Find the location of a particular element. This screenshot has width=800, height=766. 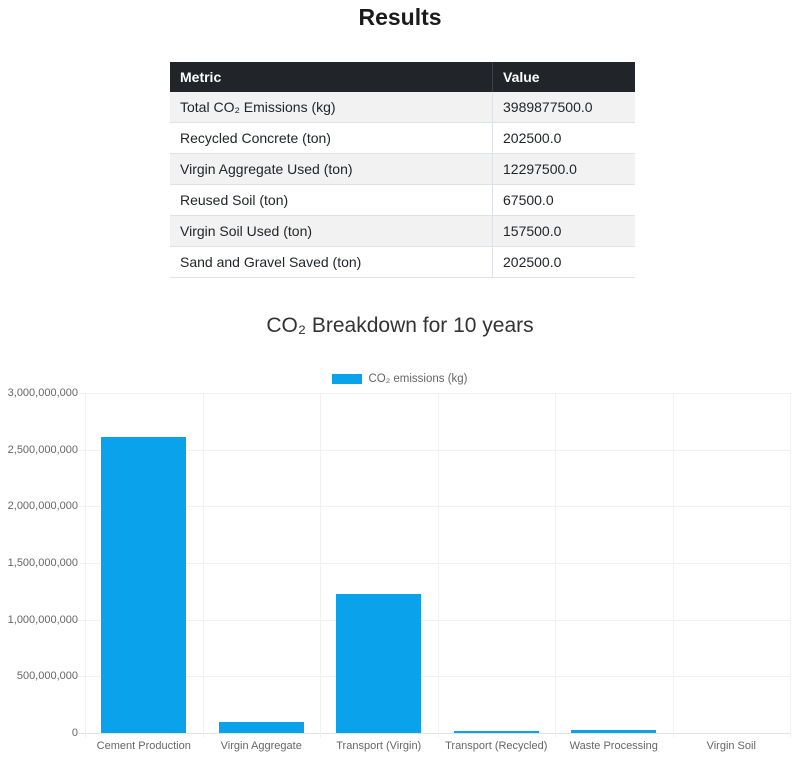

table-row: Total CO₂ Emissions (kg) 3989877500.0 is located at coordinates (402, 107).